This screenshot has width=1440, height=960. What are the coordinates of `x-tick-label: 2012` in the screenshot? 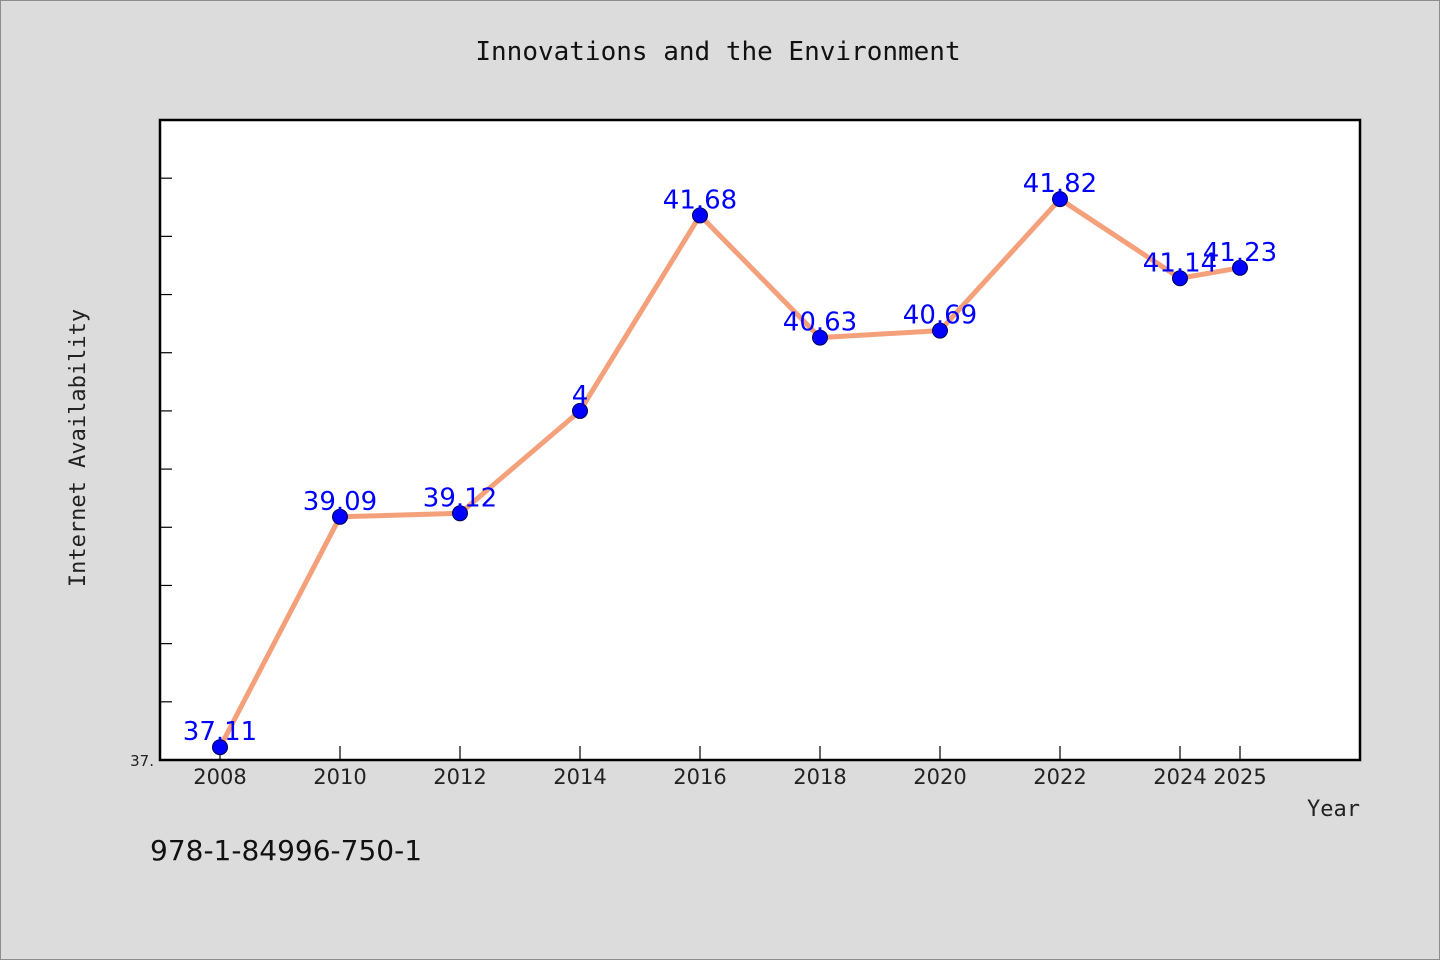 It's located at (459, 777).